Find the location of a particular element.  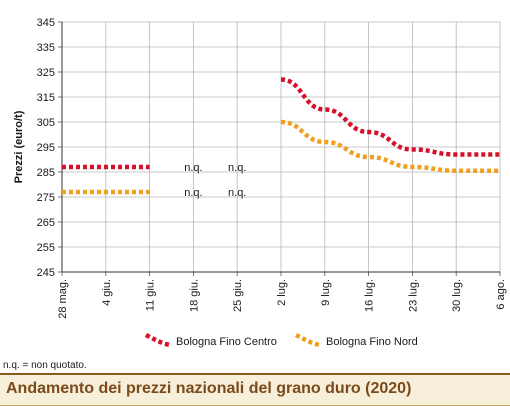

x-tick-label: 30 lug. is located at coordinates (457, 295).